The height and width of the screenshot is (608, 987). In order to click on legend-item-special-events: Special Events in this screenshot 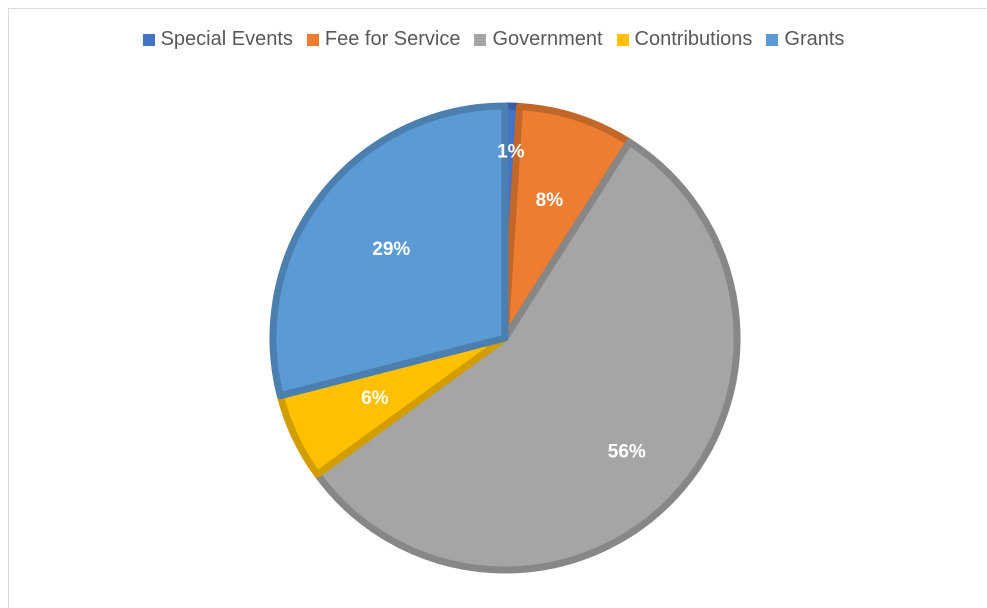, I will do `click(217, 39)`.